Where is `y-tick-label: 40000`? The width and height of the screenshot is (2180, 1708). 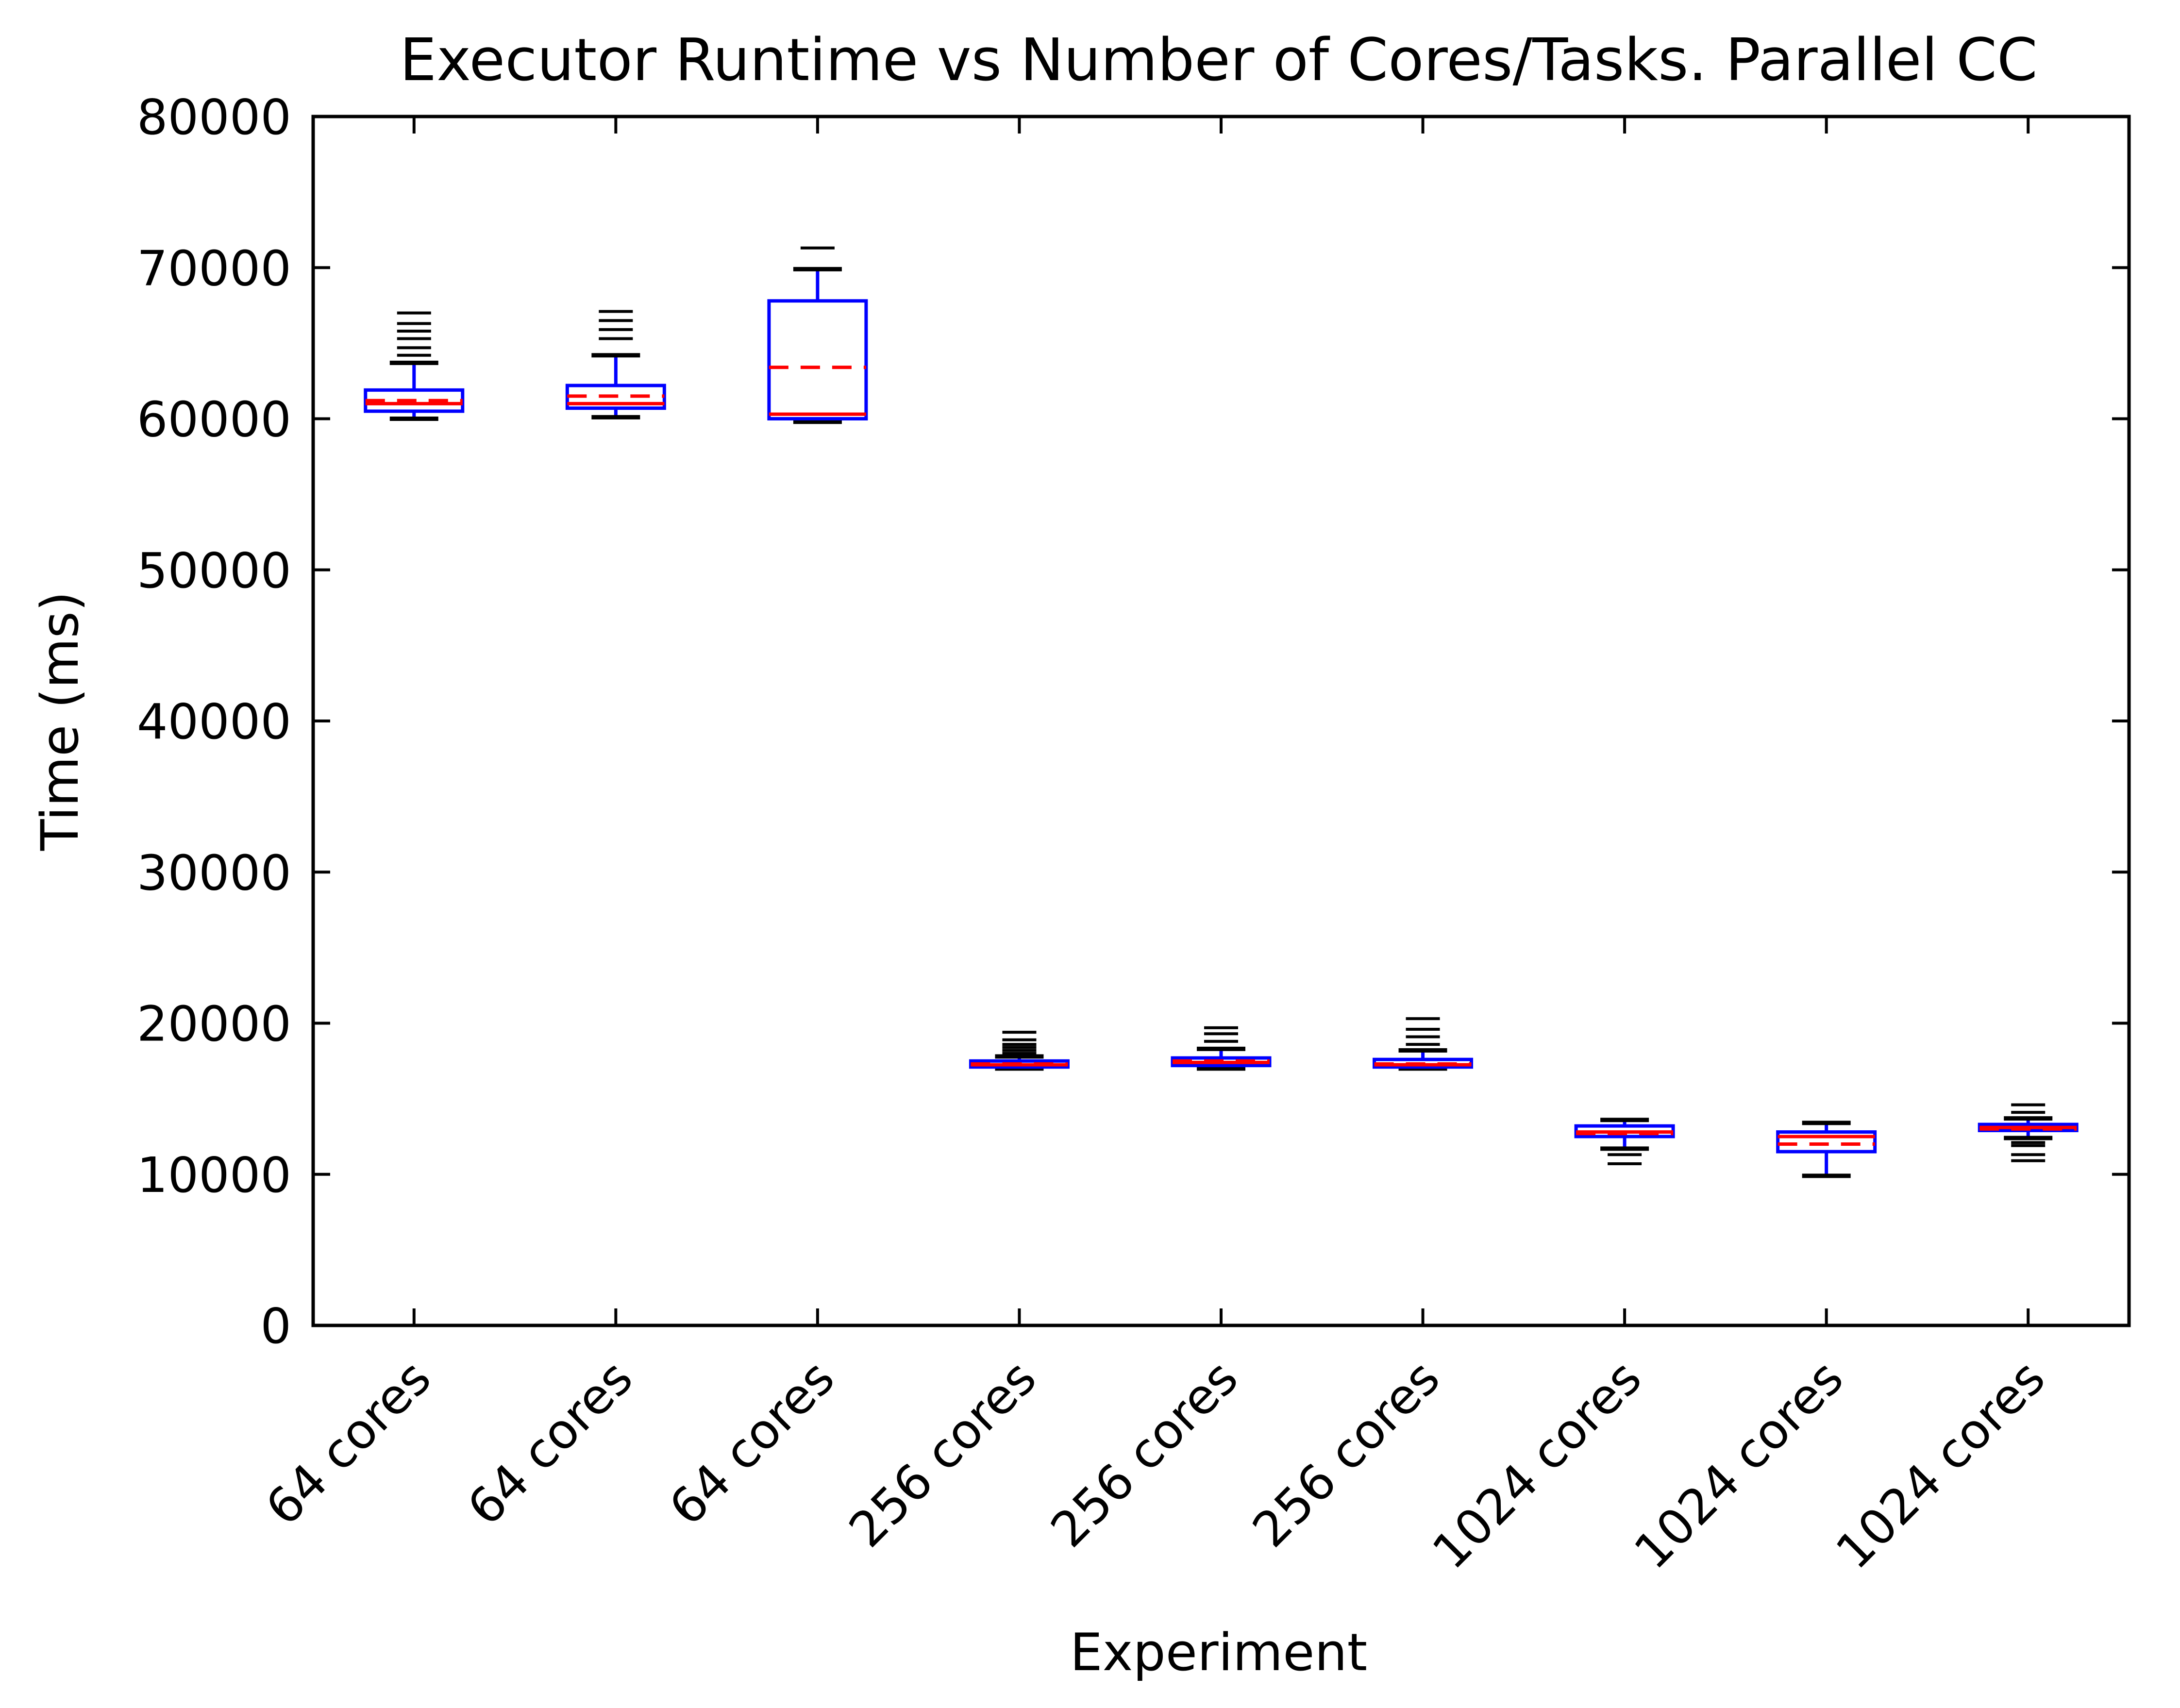 y-tick-label: 40000 is located at coordinates (214, 721).